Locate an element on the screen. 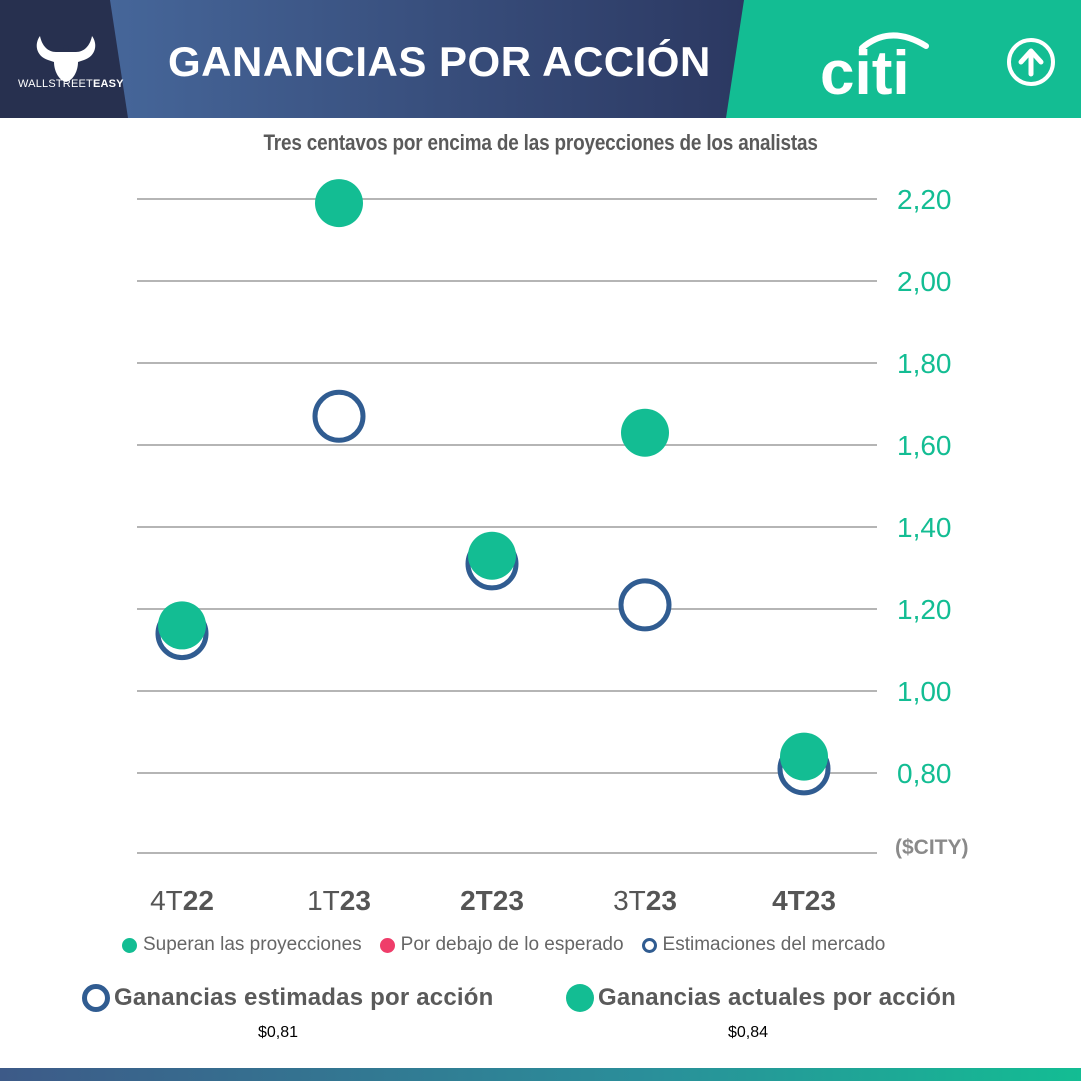  estimated-eps-label: Ganancias estimadas por acción is located at coordinates (304, 997).